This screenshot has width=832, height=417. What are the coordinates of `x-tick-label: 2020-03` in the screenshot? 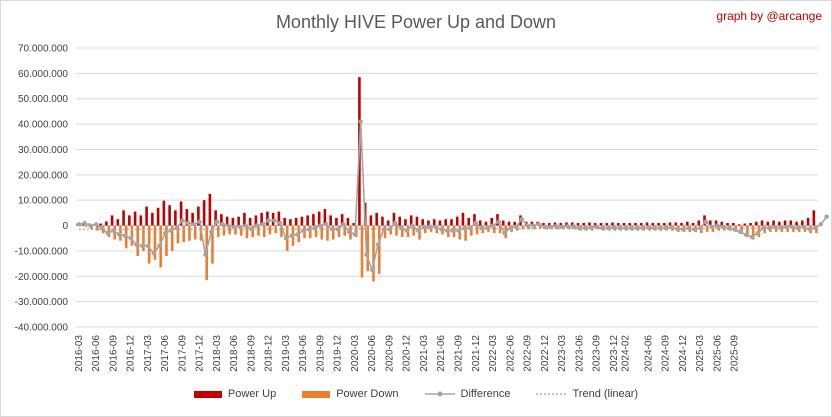 It's located at (355, 353).